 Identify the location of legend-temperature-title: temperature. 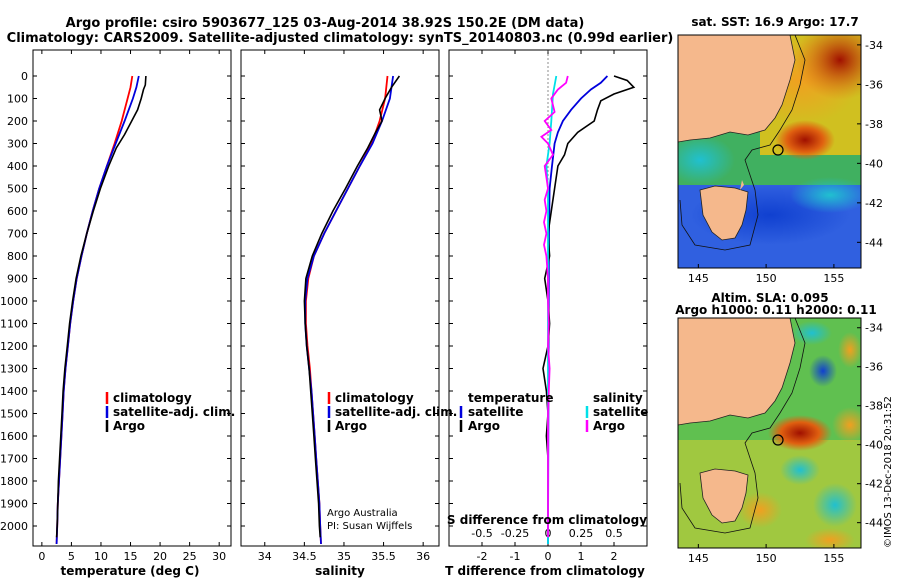
(510, 398).